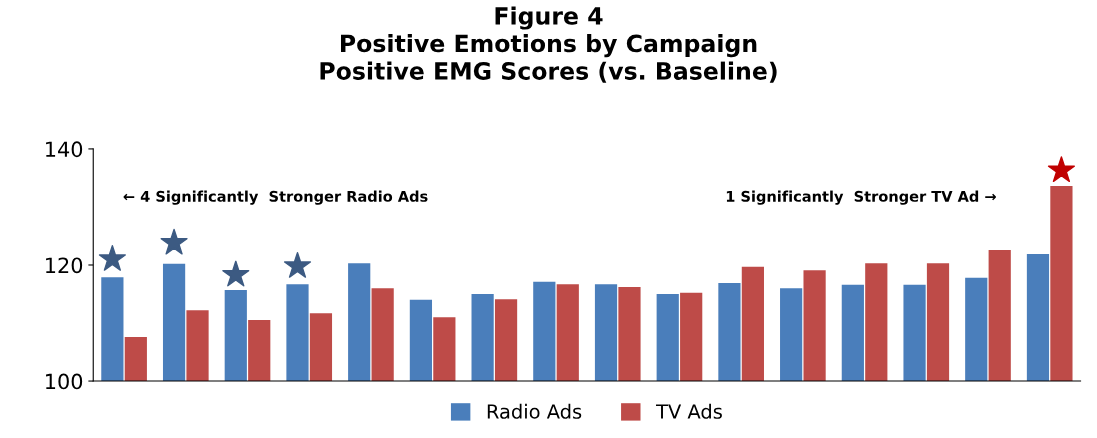 The image size is (1097, 438). What do you see at coordinates (861, 197) in the screenshot?
I see `annotation: 1 Significantly Stronger TV Ad →` at bounding box center [861, 197].